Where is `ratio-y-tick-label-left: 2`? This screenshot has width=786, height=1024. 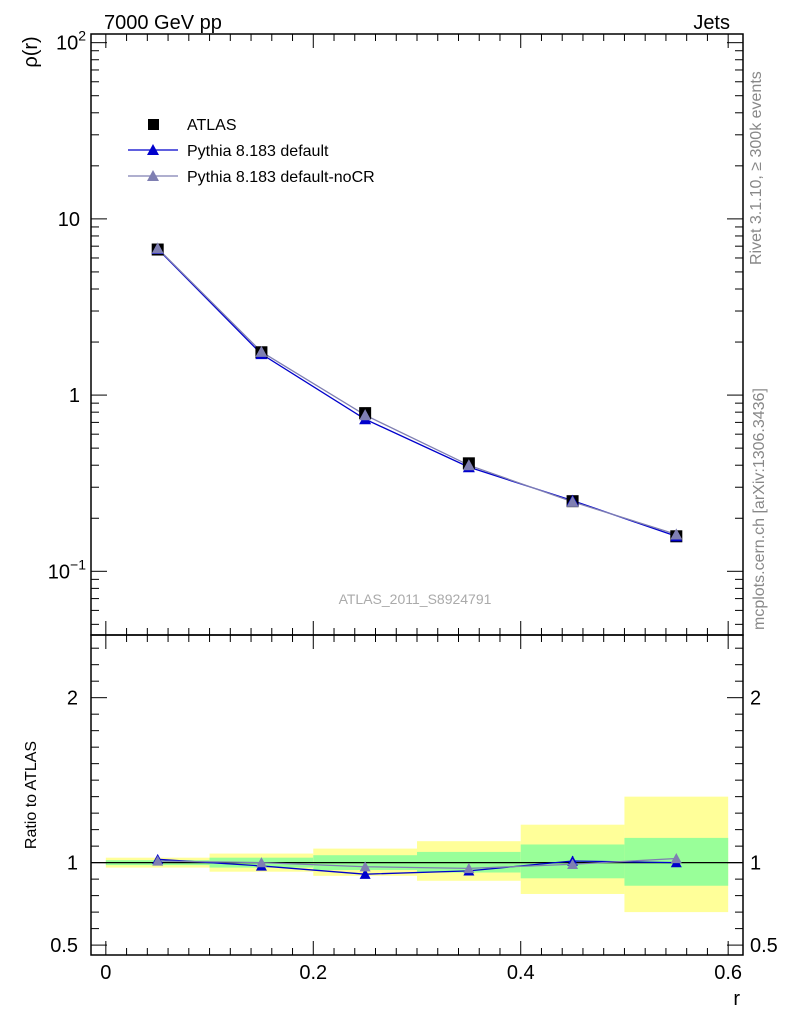
ratio-y-tick-label-left: 2 is located at coordinates (72, 699).